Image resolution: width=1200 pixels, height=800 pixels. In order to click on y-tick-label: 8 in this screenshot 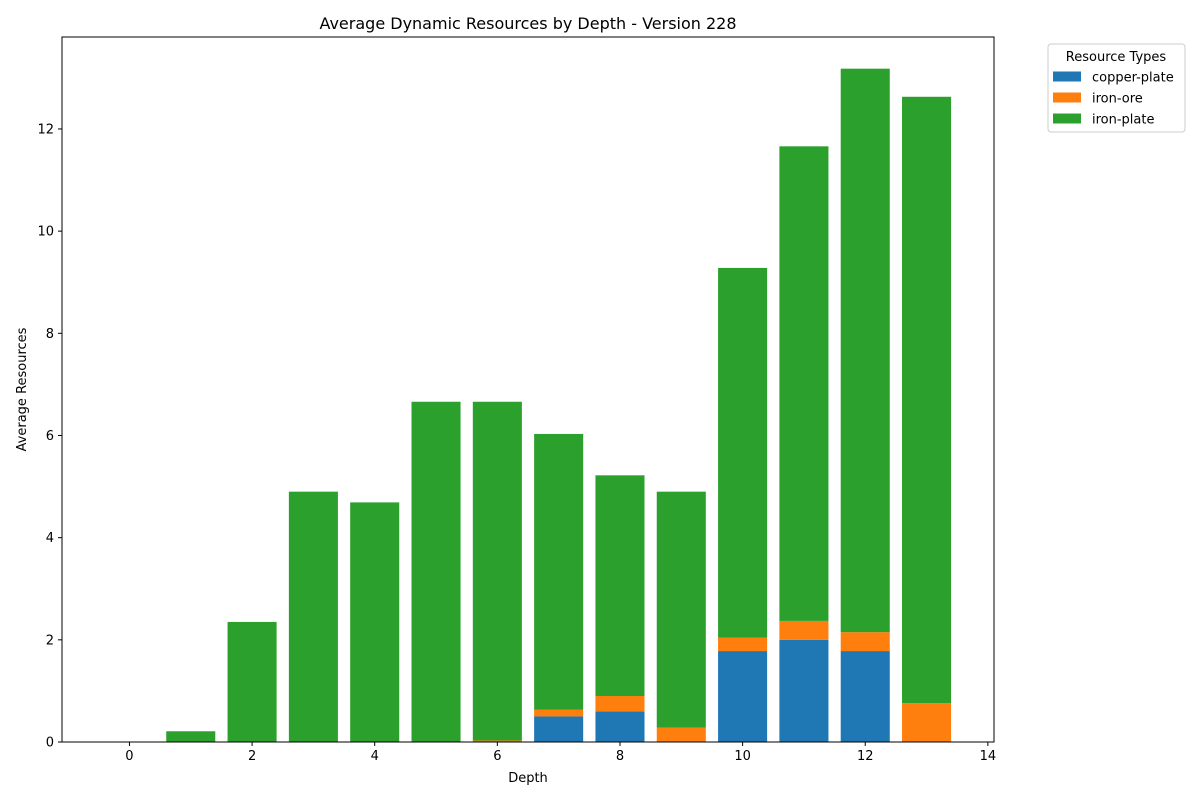, I will do `click(50, 334)`.